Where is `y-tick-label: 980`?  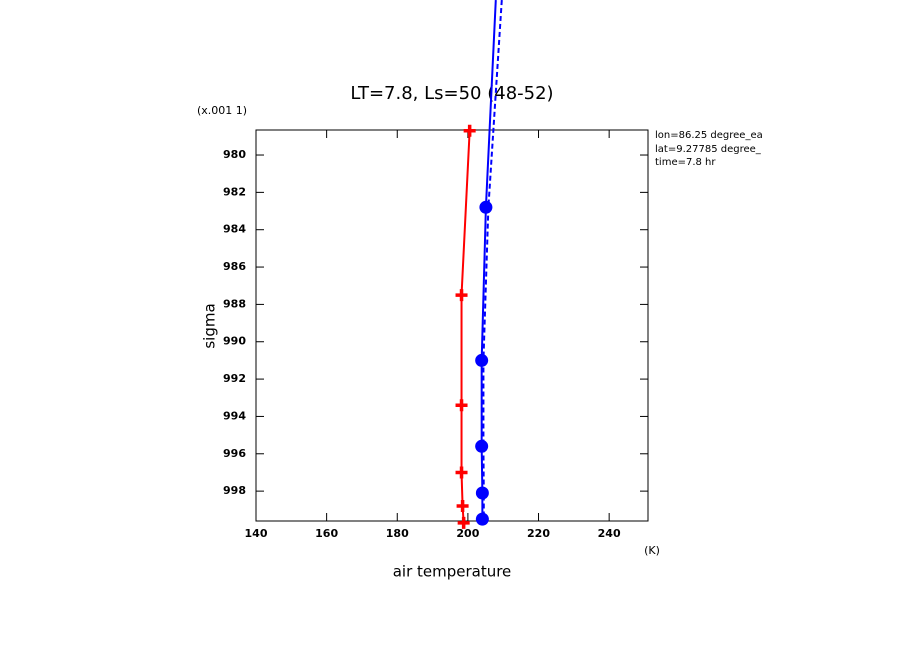
y-tick-label: 980 is located at coordinates (234, 154).